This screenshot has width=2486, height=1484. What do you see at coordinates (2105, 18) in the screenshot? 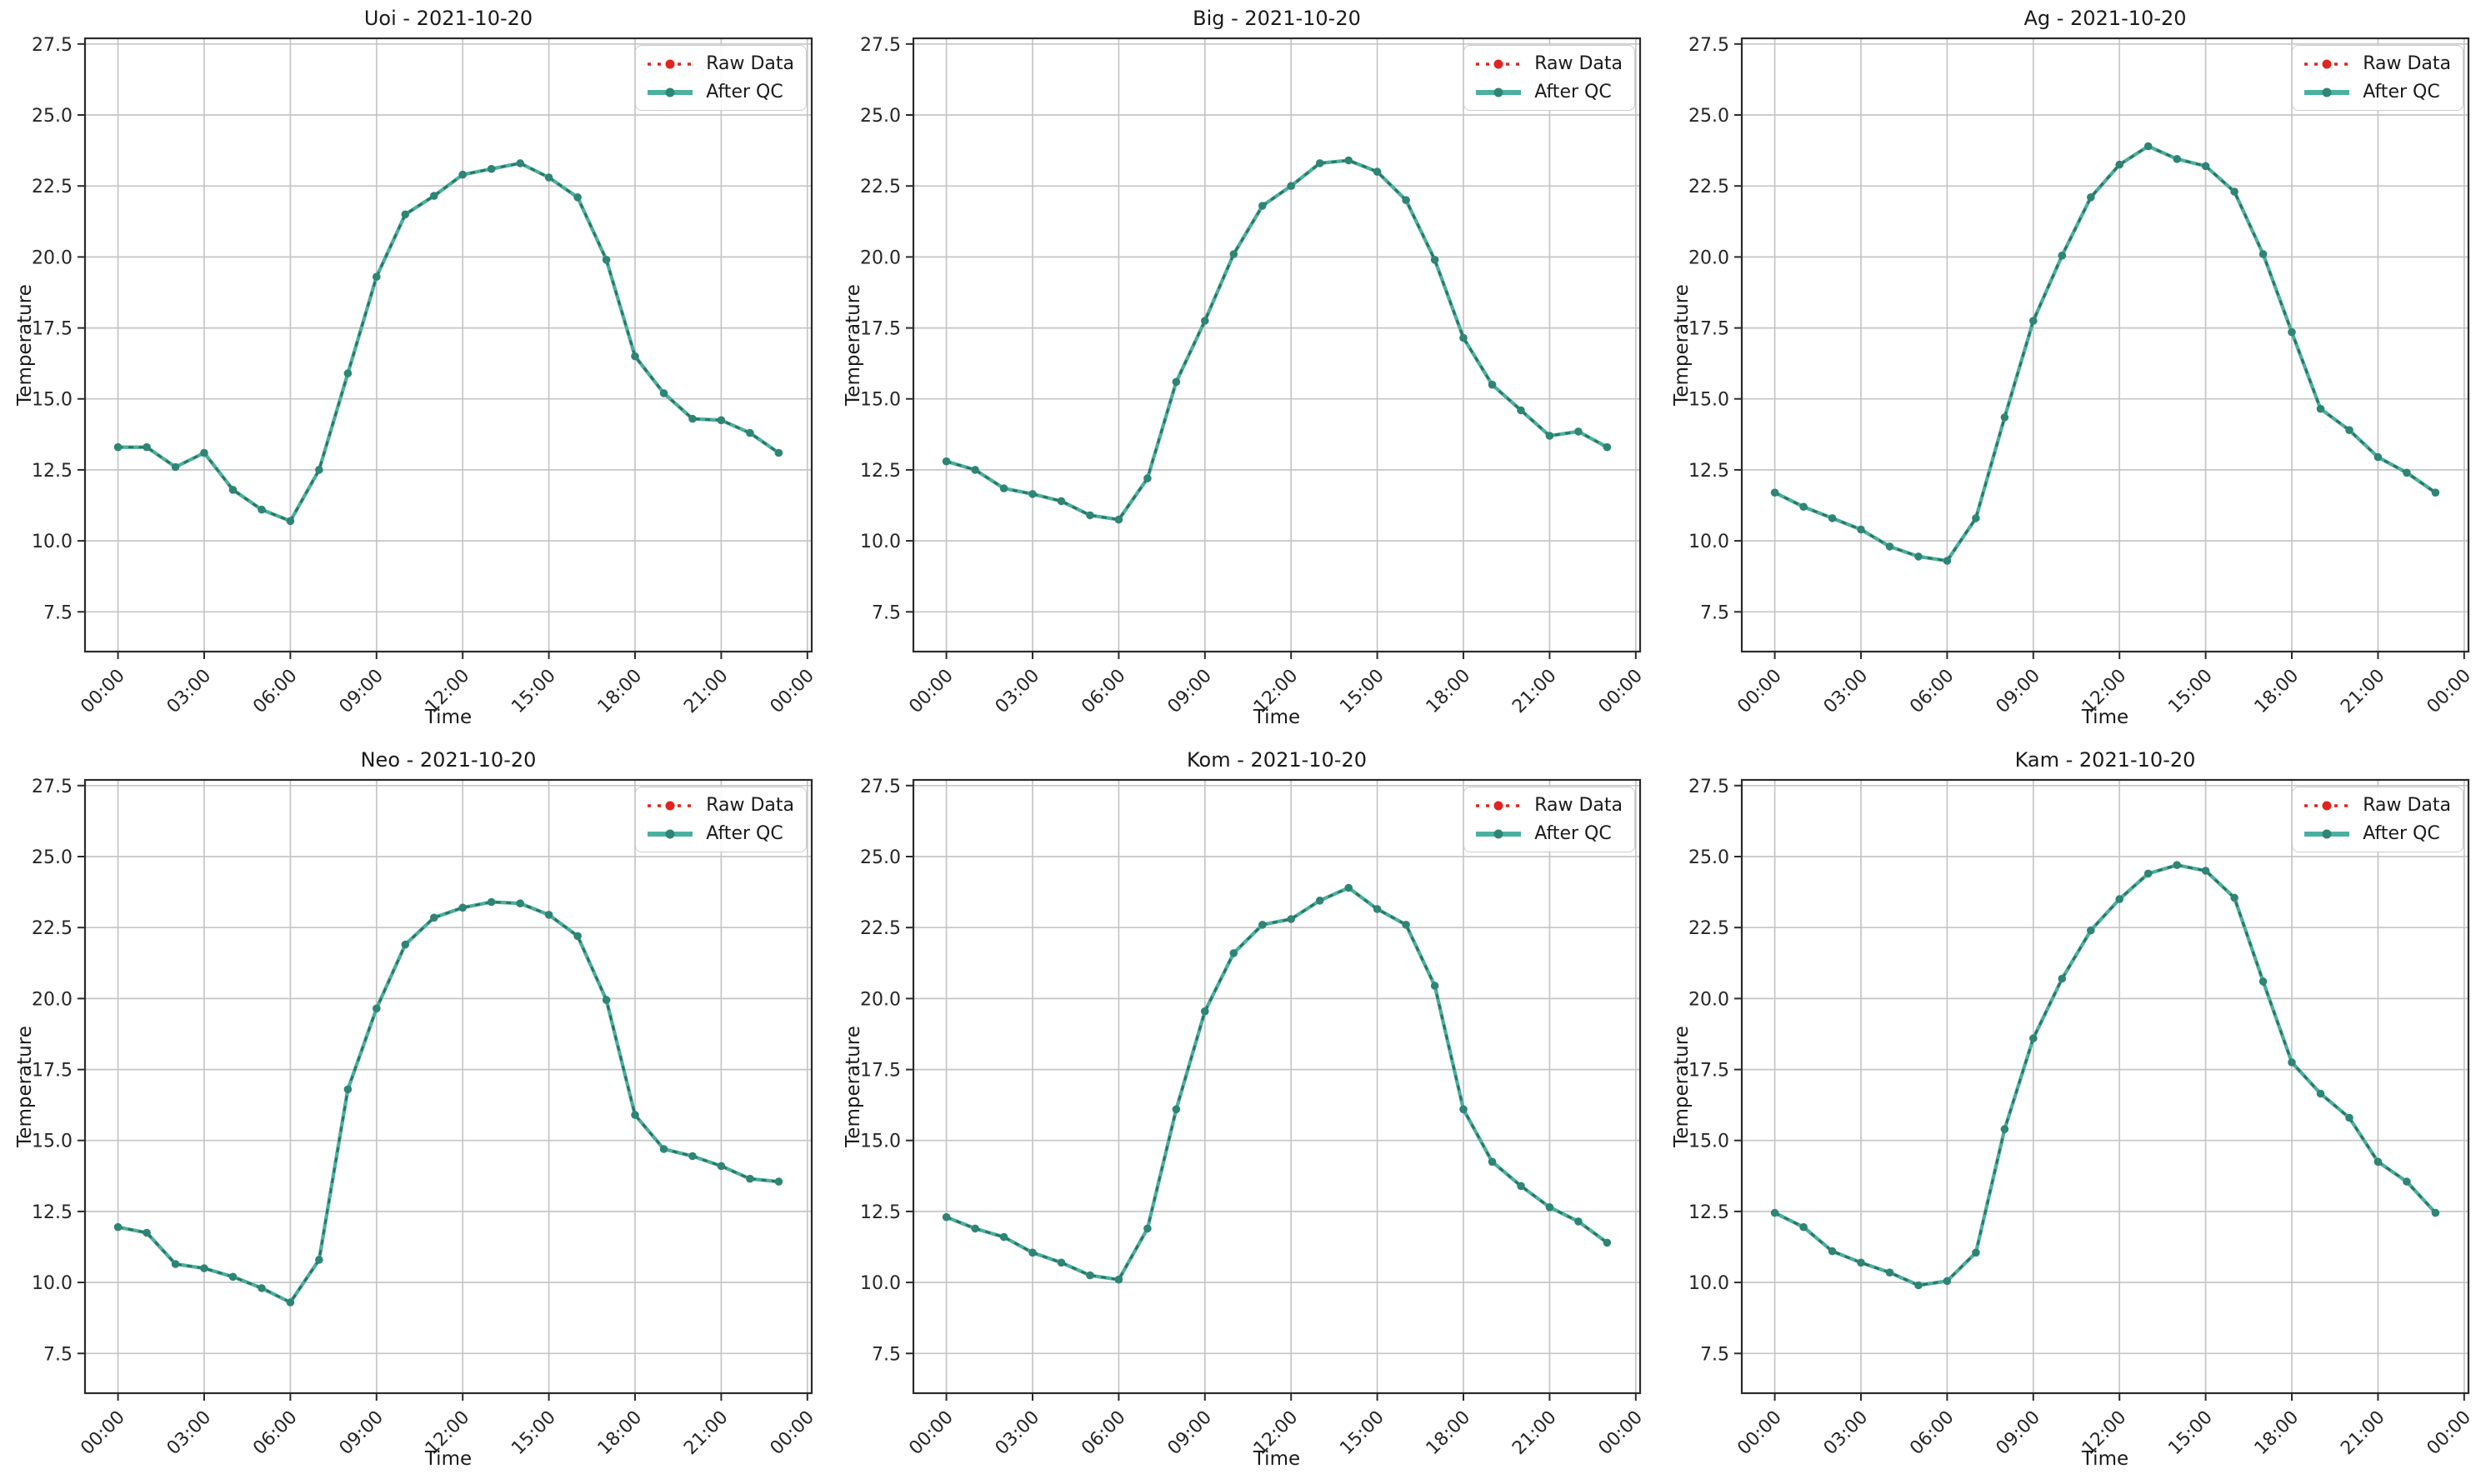
I see `chart-title: Ag - 2021-10-20` at bounding box center [2105, 18].